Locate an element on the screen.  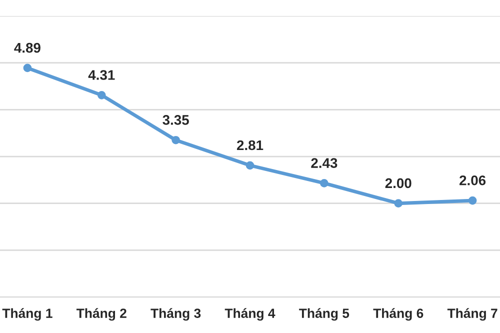
data-label: 2.00 is located at coordinates (398, 183).